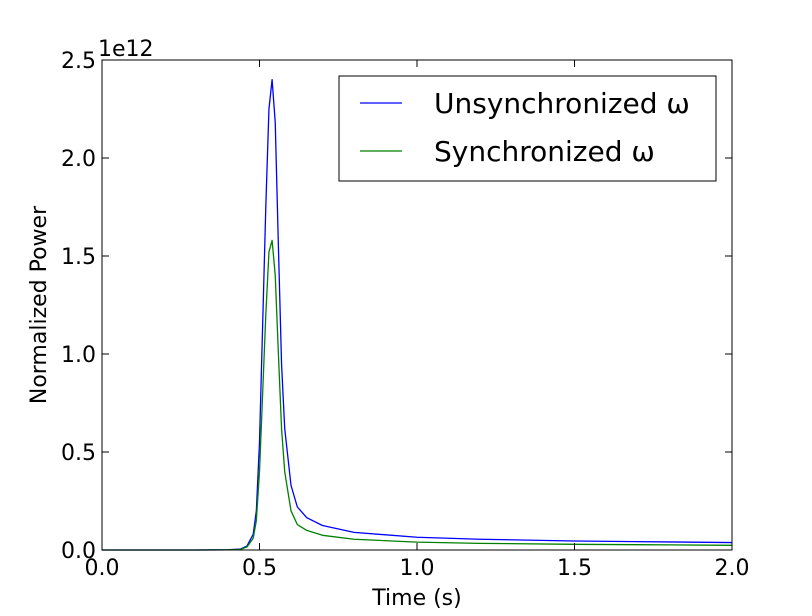 Image resolution: width=812 pixels, height=616 pixels. I want to click on y-tick-label: 0.5, so click(78, 453).